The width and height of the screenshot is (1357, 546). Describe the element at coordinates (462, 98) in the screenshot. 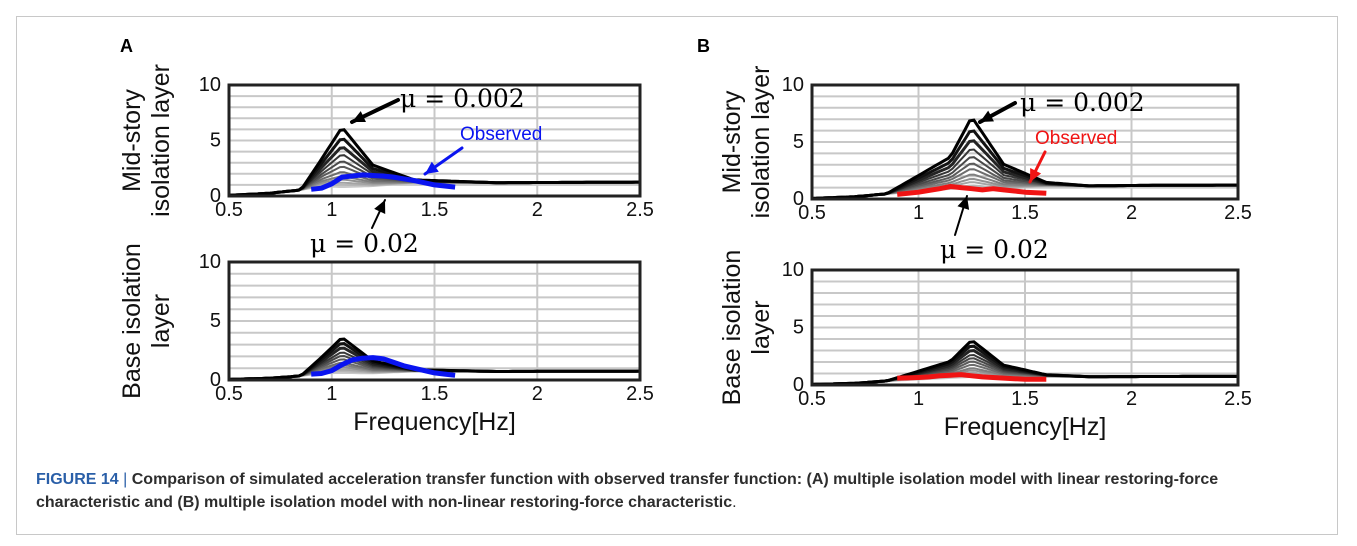

I see `mu-high-label-a: μ = 0.002` at that location.